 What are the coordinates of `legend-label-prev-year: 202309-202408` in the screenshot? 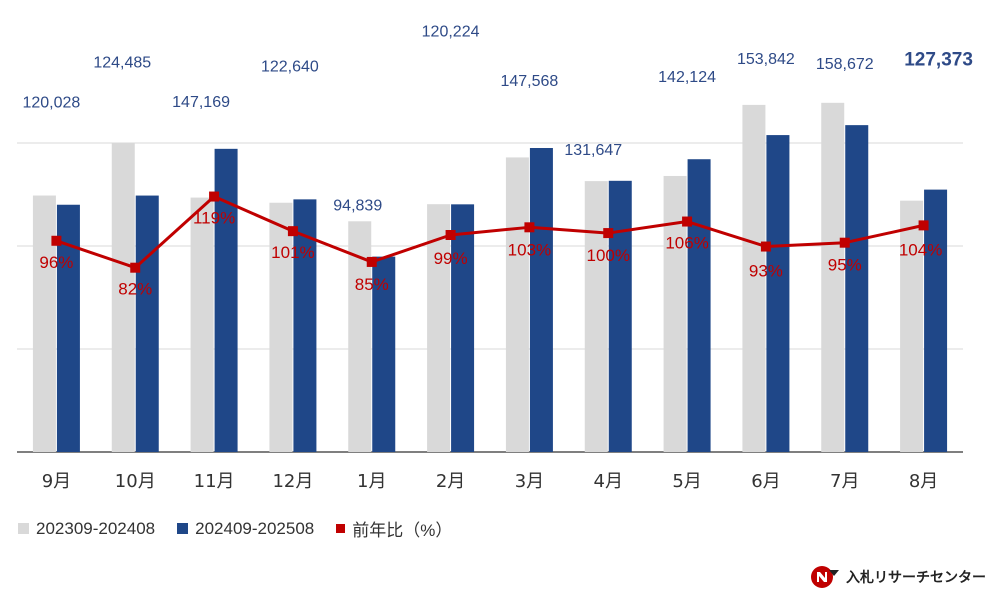 It's located at (96, 528).